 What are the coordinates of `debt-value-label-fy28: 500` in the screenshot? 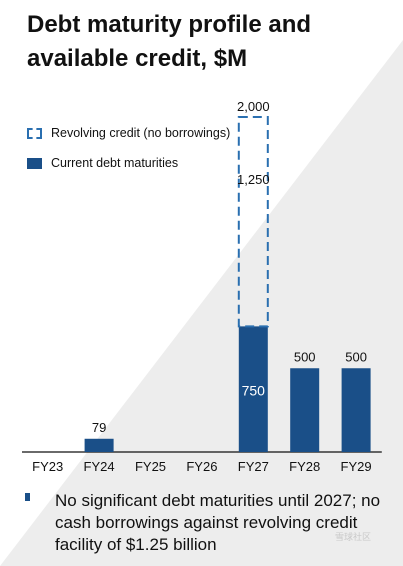 It's located at (305, 356).